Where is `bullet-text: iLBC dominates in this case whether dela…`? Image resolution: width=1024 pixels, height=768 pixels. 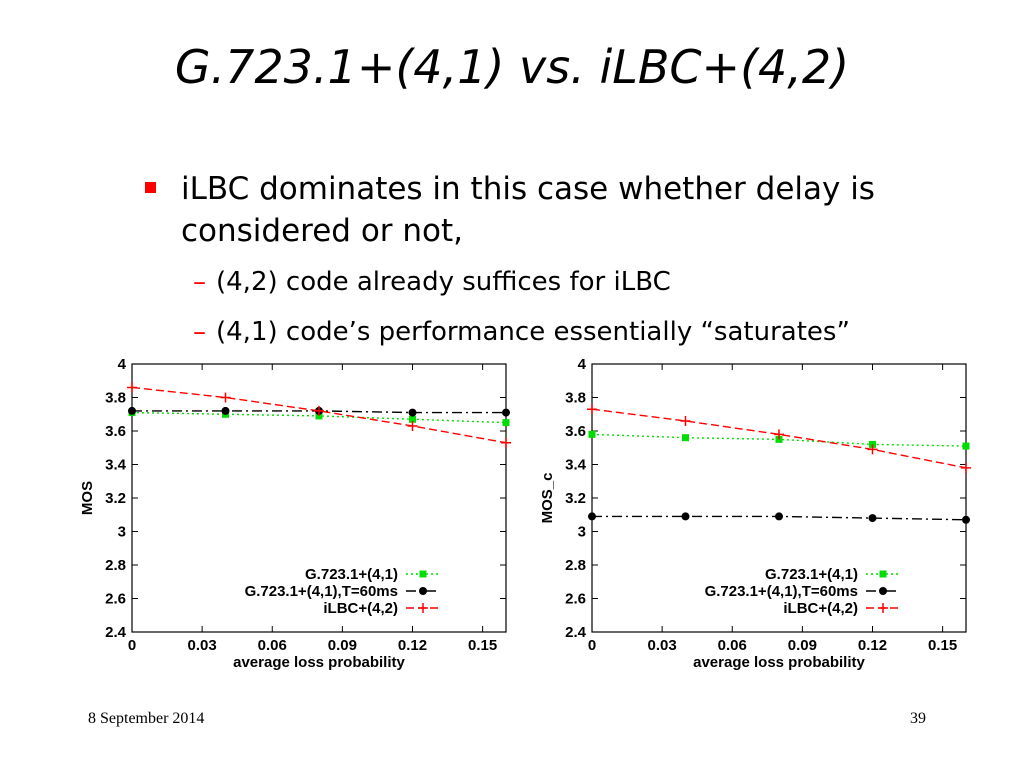
bullet-text: iLBC dominates in this case whether dela… is located at coordinates (528, 210).